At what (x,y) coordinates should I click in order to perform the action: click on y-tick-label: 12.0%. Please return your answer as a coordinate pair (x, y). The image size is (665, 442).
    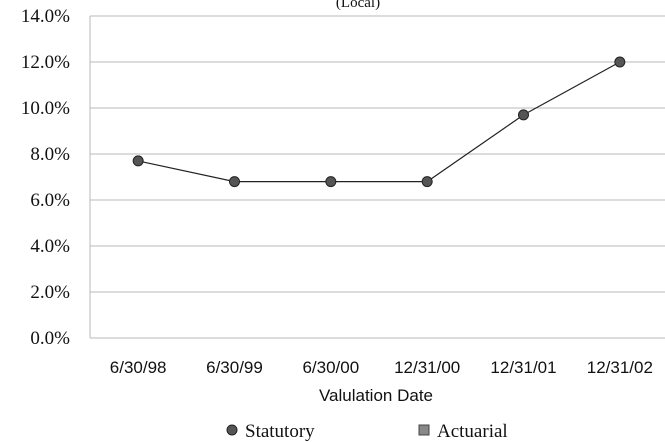
    Looking at the image, I should click on (45, 62).